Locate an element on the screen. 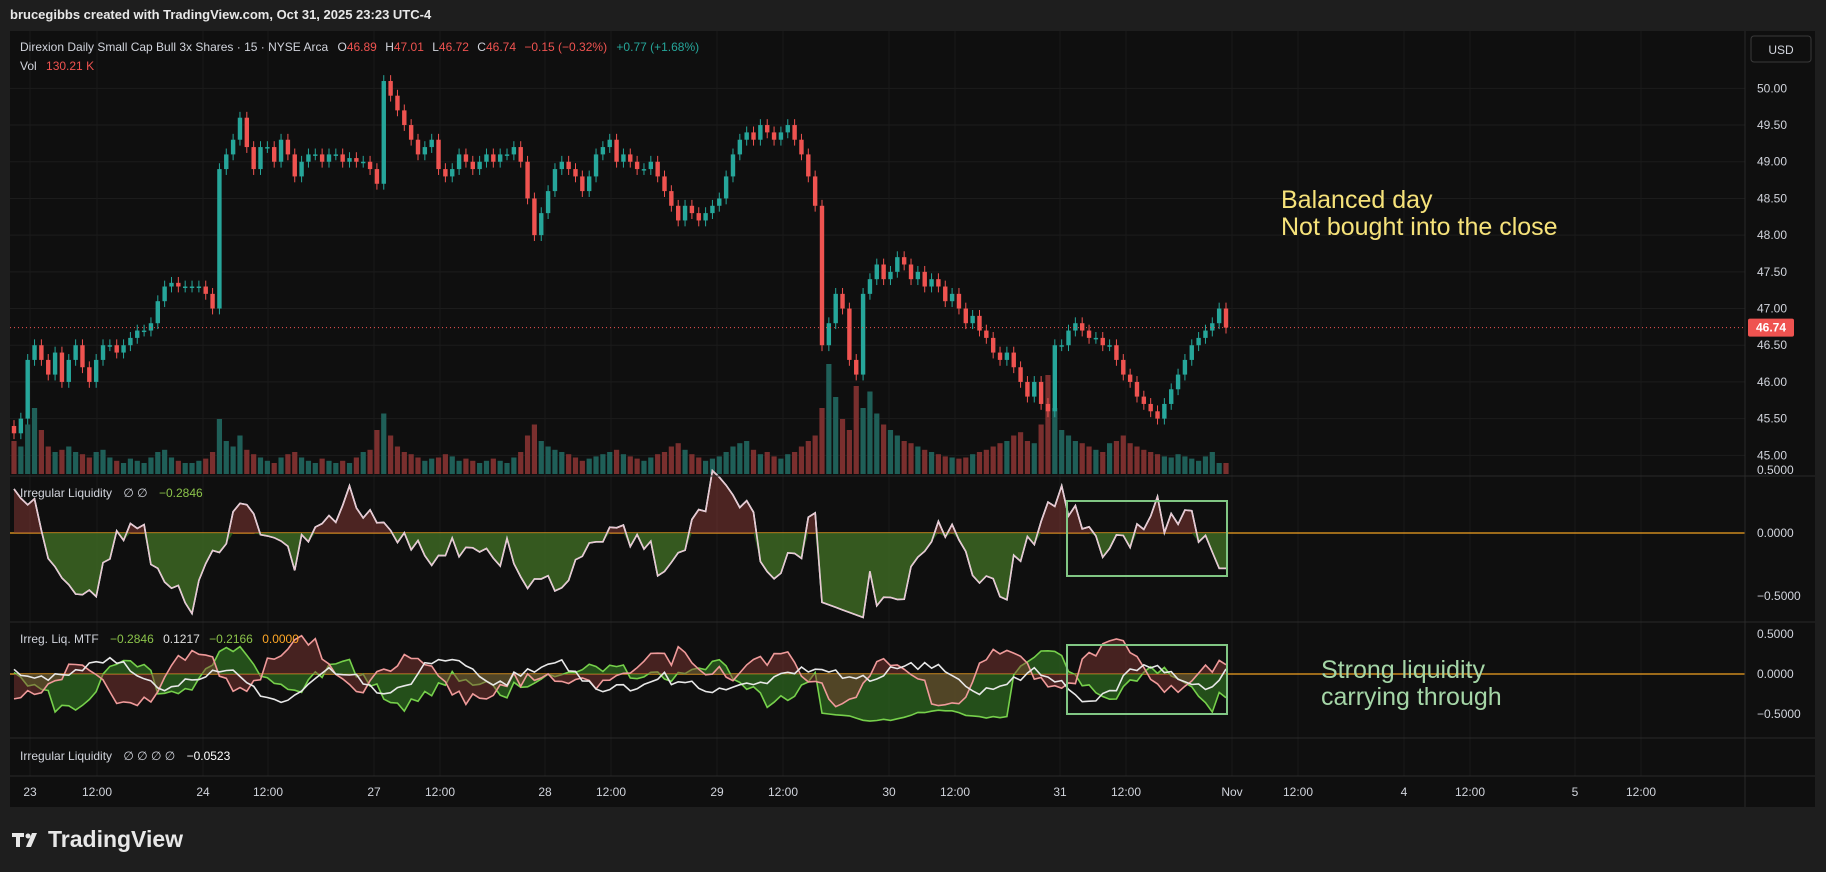 The height and width of the screenshot is (872, 1826). tradingview-logo: TradingView is located at coordinates (97, 839).